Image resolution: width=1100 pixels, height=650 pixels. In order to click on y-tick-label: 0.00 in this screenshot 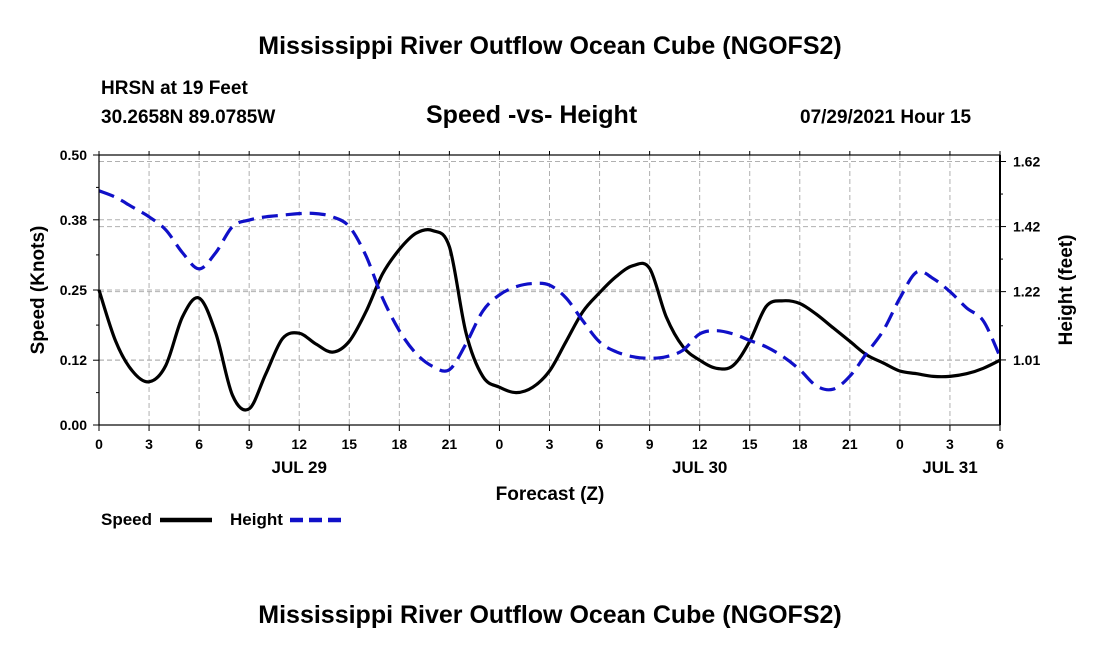, I will do `click(73, 425)`.